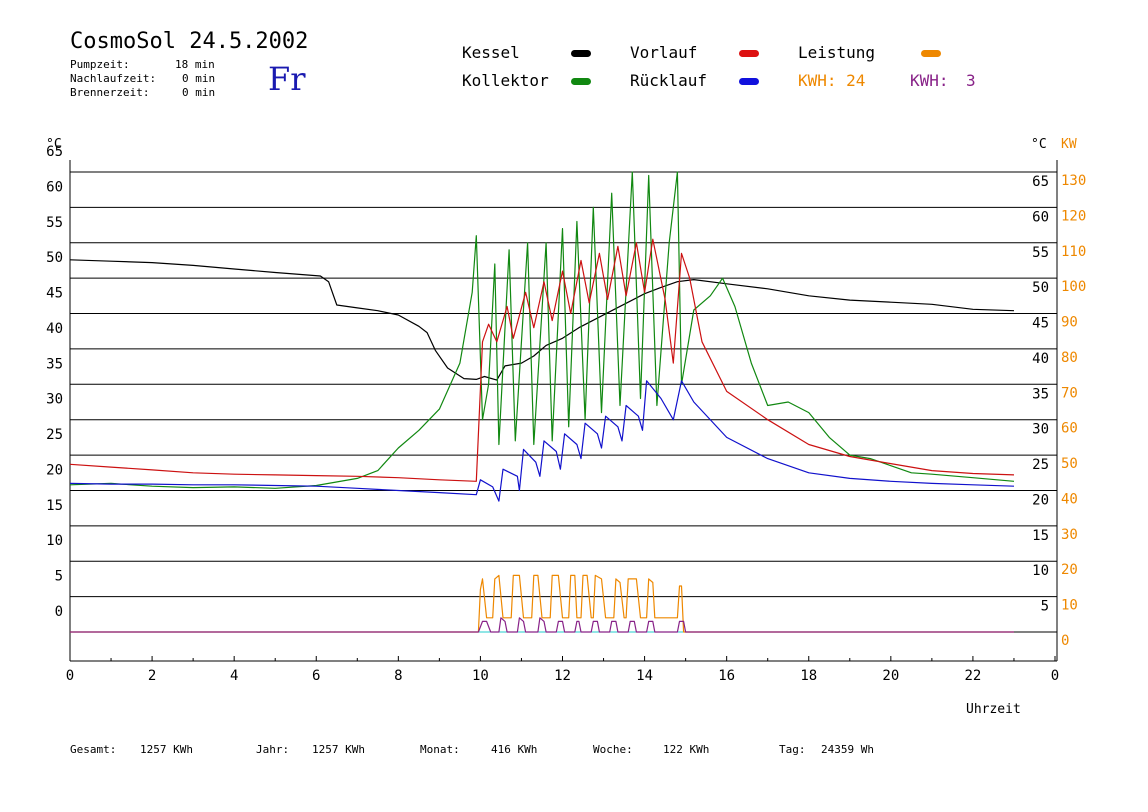  What do you see at coordinates (686, 749) in the screenshot?
I see `footer-woche-value: 122 KWh` at bounding box center [686, 749].